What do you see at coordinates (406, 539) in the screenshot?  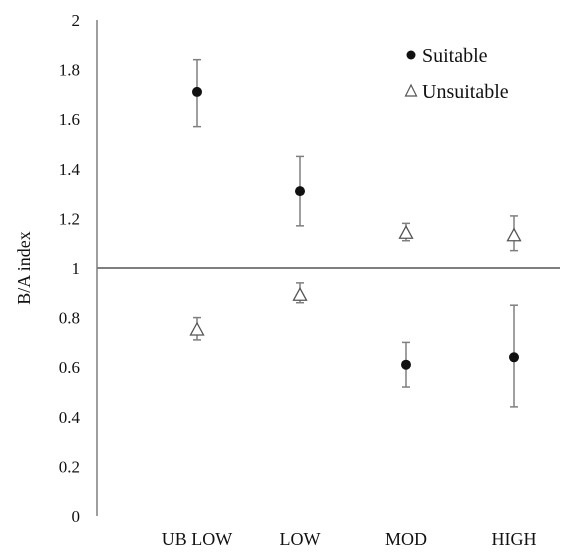 I see `x-category-label: MOD` at bounding box center [406, 539].